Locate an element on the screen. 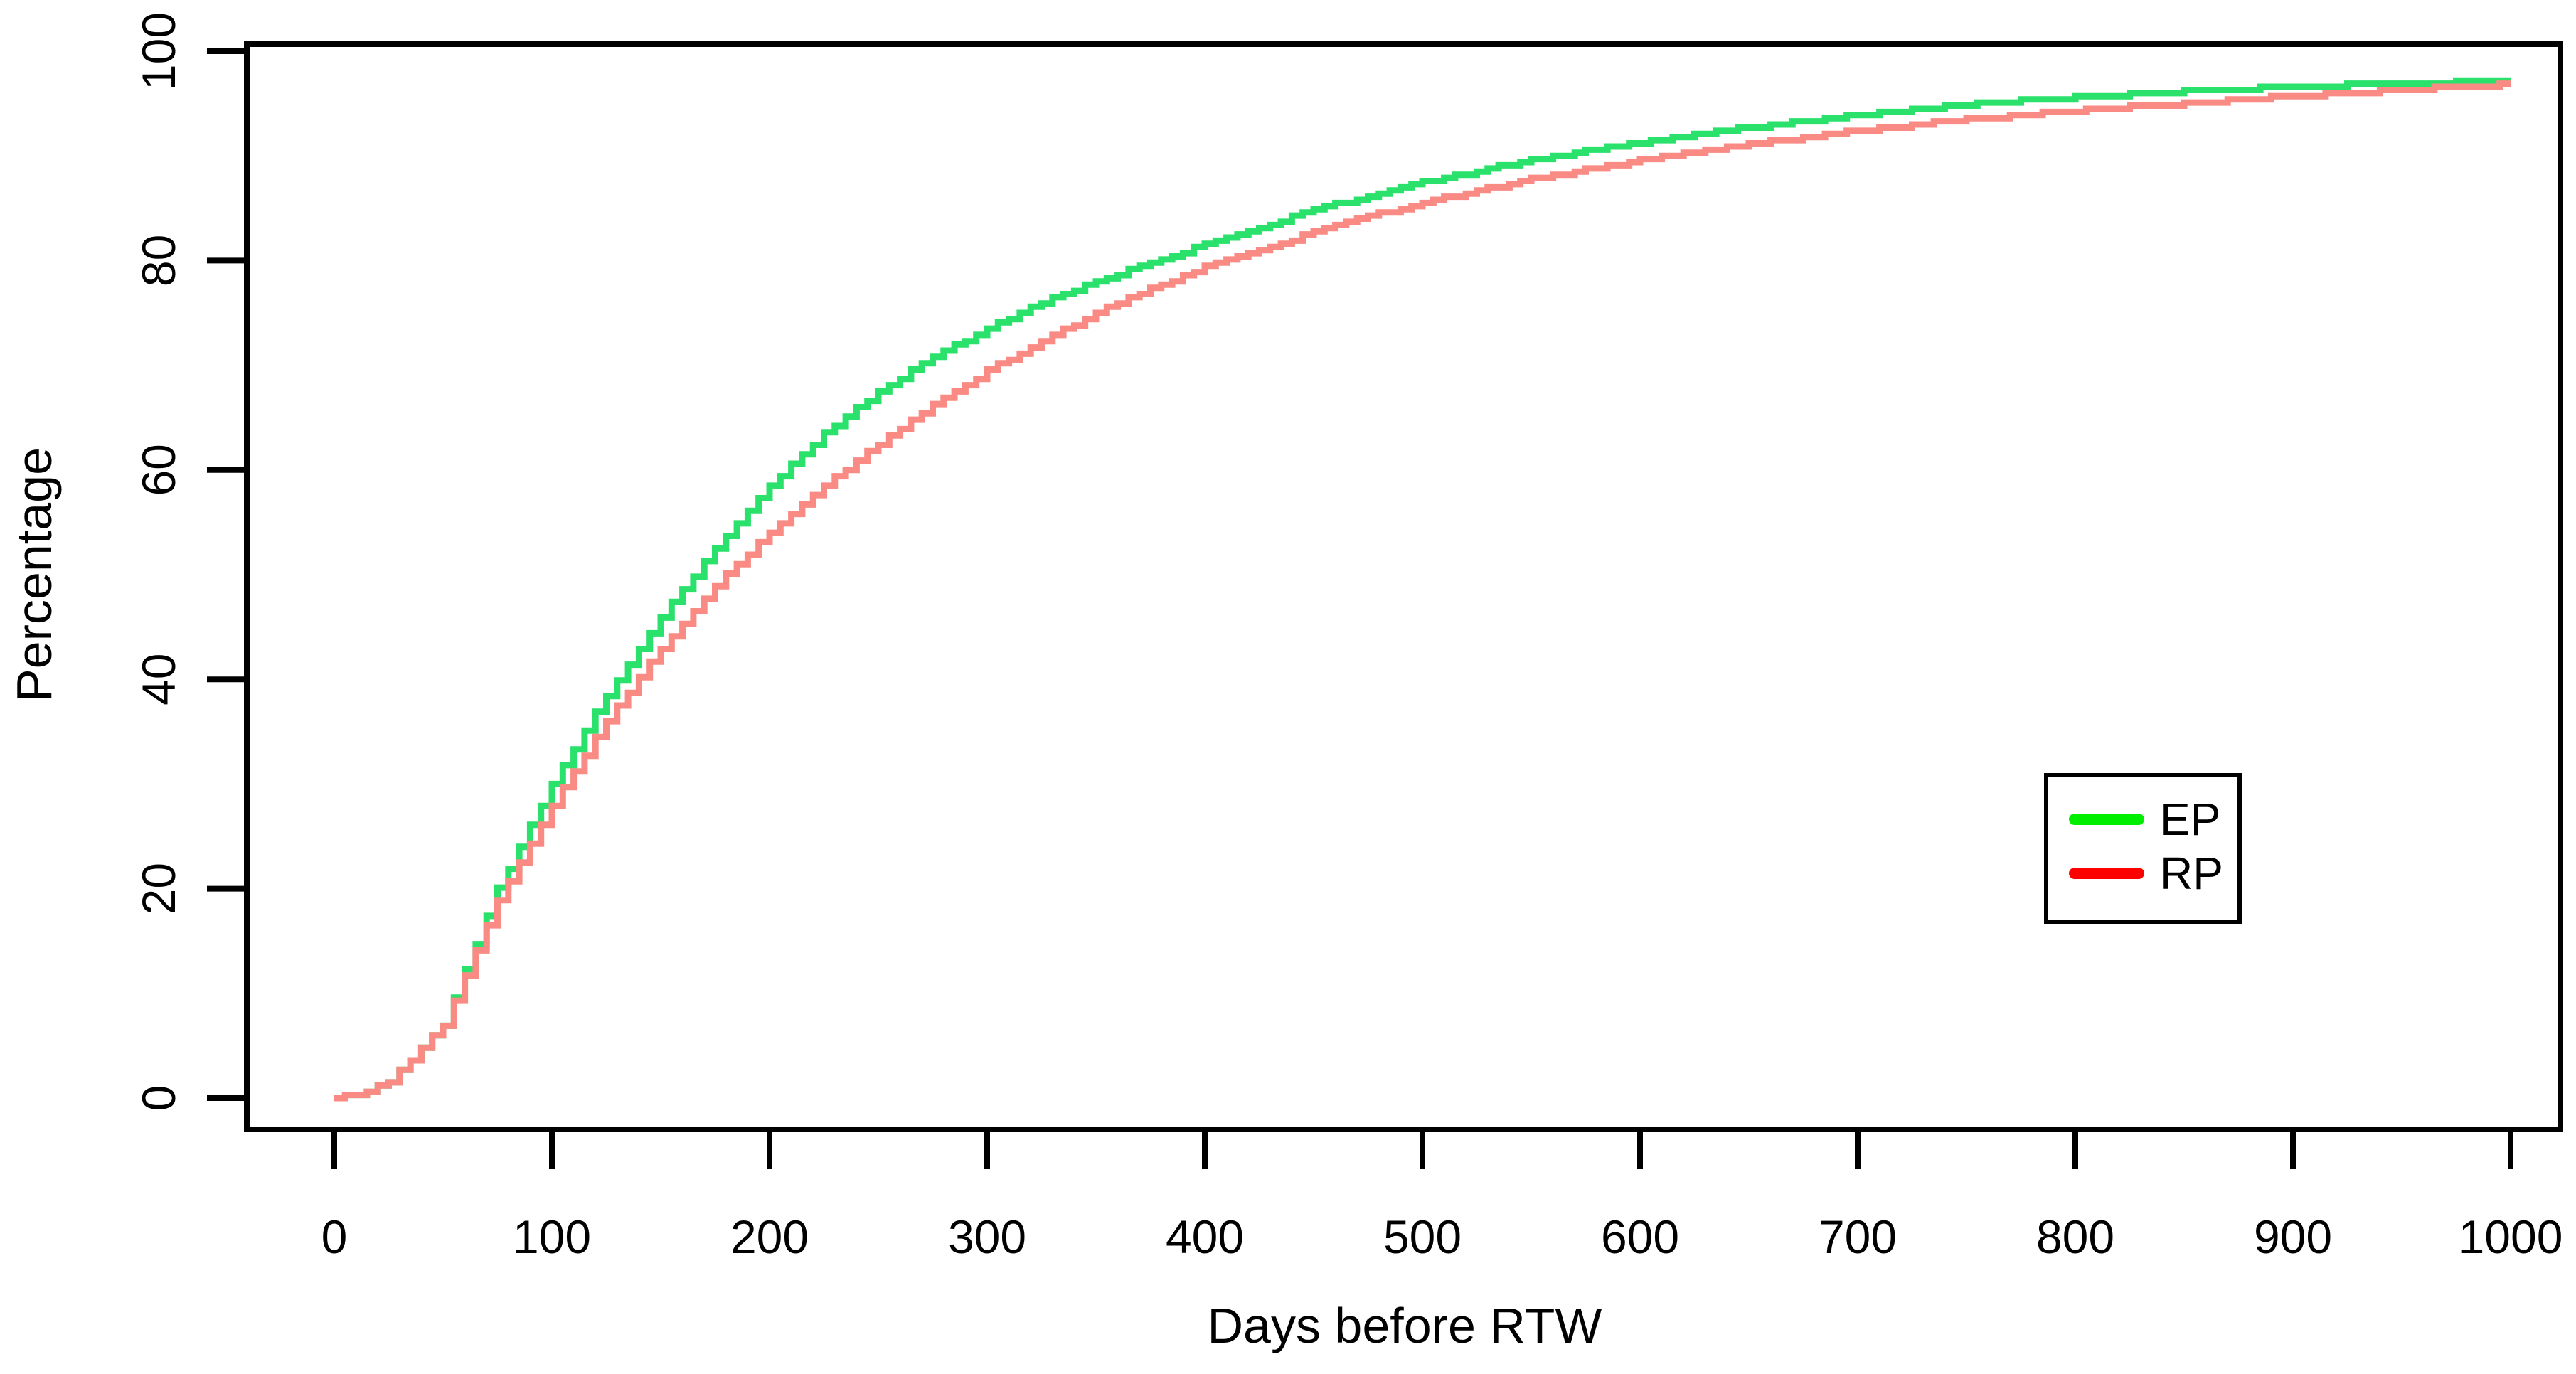 This screenshot has height=1374, width=2576. legend-rp-label: RP is located at coordinates (2191, 873).